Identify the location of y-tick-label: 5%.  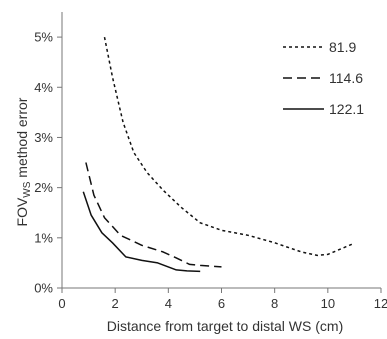
(43, 37).